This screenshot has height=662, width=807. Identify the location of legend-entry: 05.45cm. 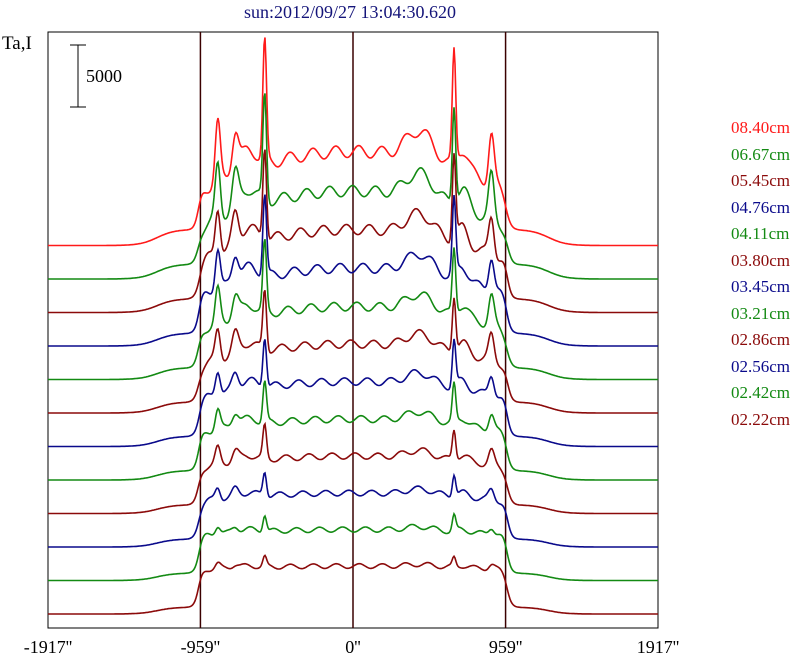
(761, 180).